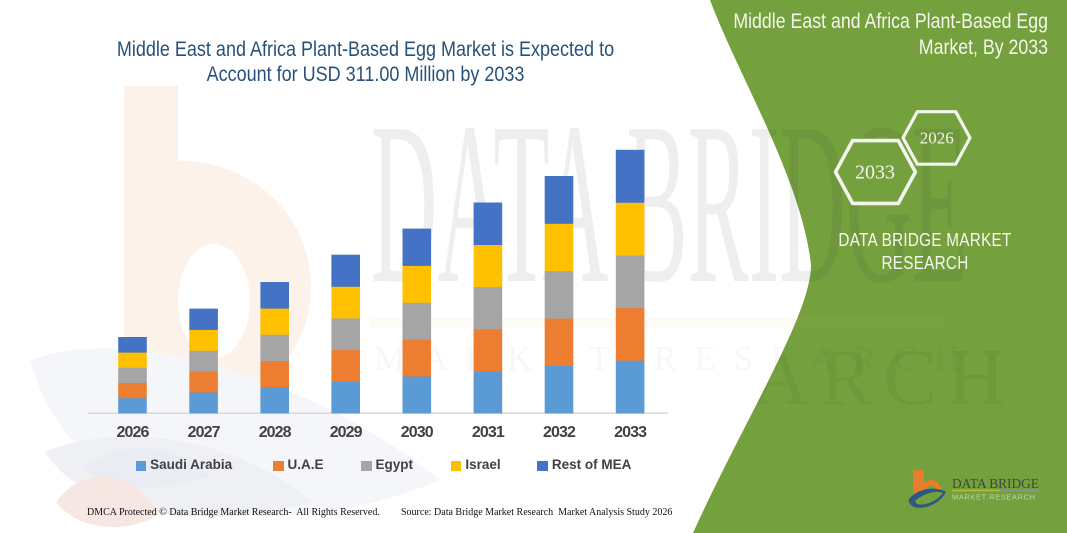 The width and height of the screenshot is (1067, 533). What do you see at coordinates (995, 483) in the screenshot?
I see `svg-text: DATA BRIDGE` at bounding box center [995, 483].